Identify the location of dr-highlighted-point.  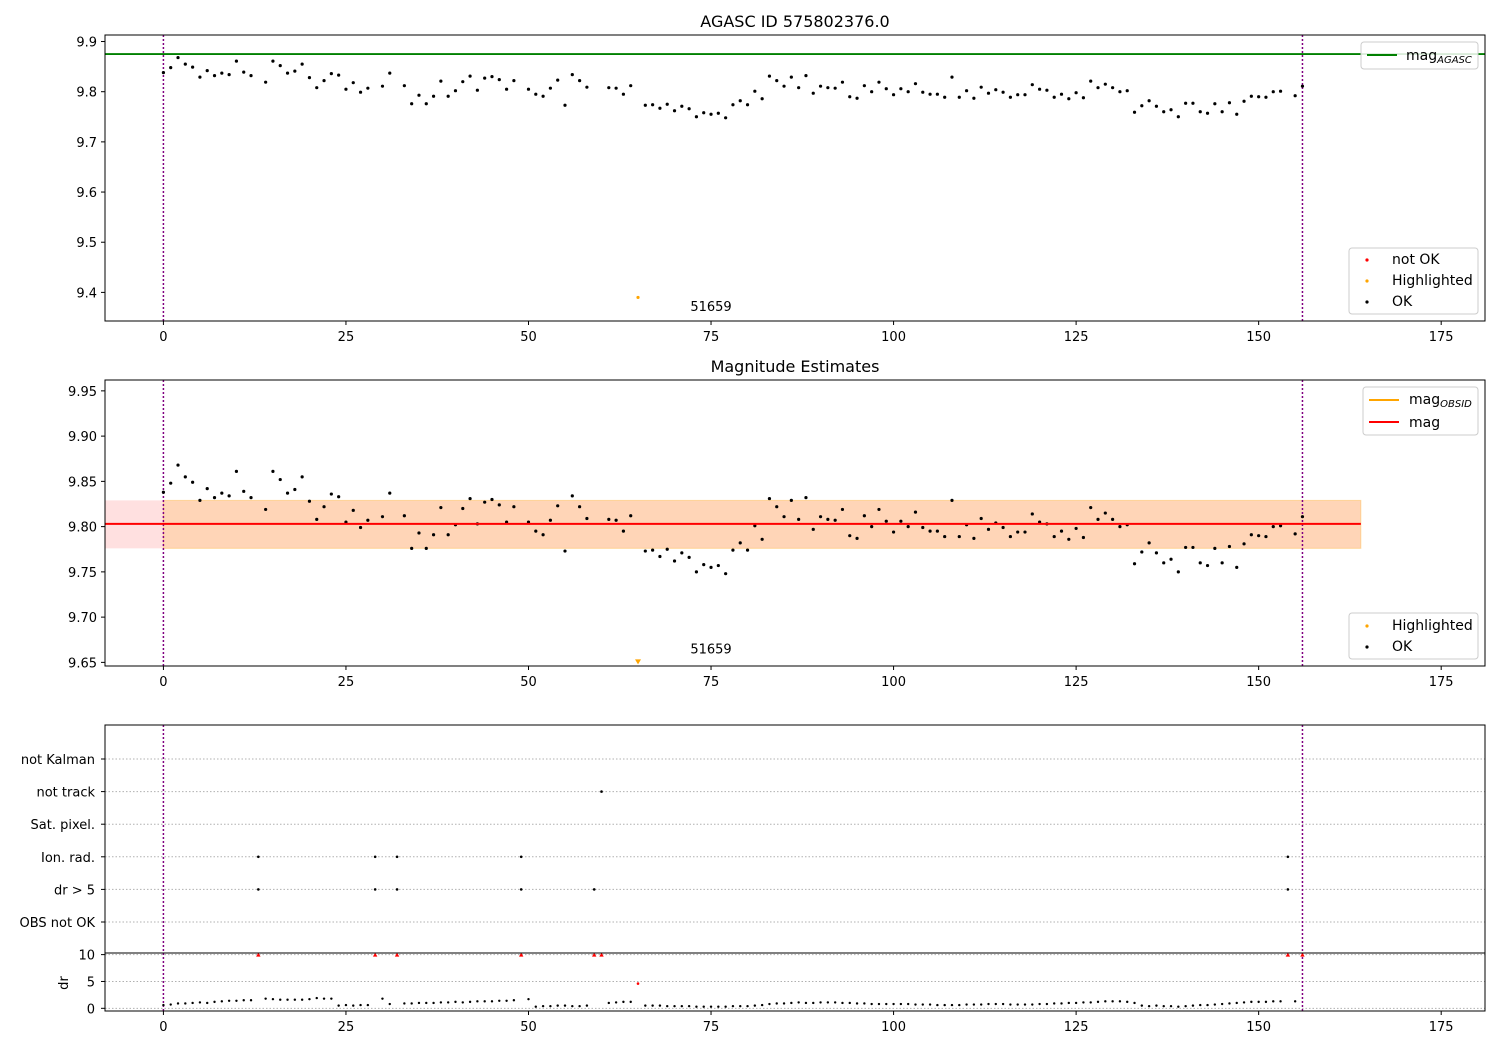
(638, 983).